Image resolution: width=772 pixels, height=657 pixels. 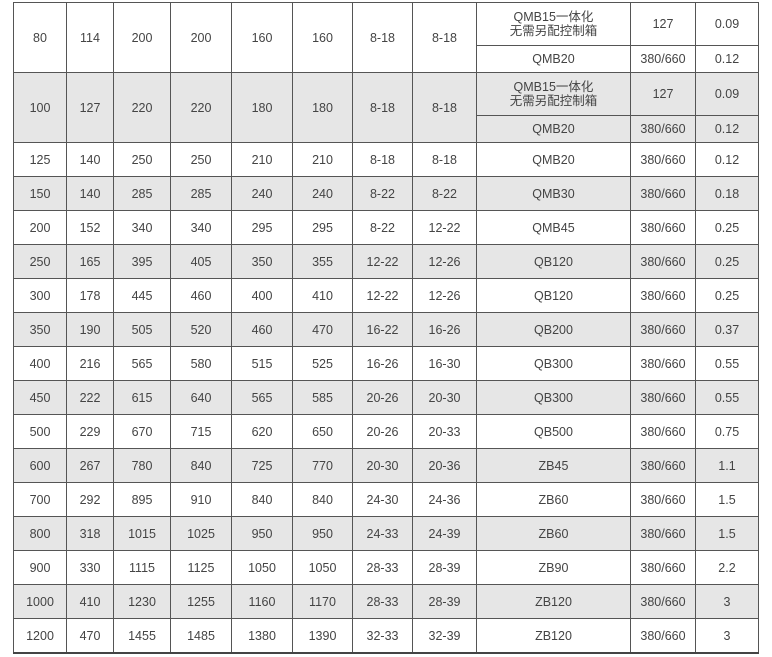 I want to click on table-cell: 292, so click(x=90, y=499).